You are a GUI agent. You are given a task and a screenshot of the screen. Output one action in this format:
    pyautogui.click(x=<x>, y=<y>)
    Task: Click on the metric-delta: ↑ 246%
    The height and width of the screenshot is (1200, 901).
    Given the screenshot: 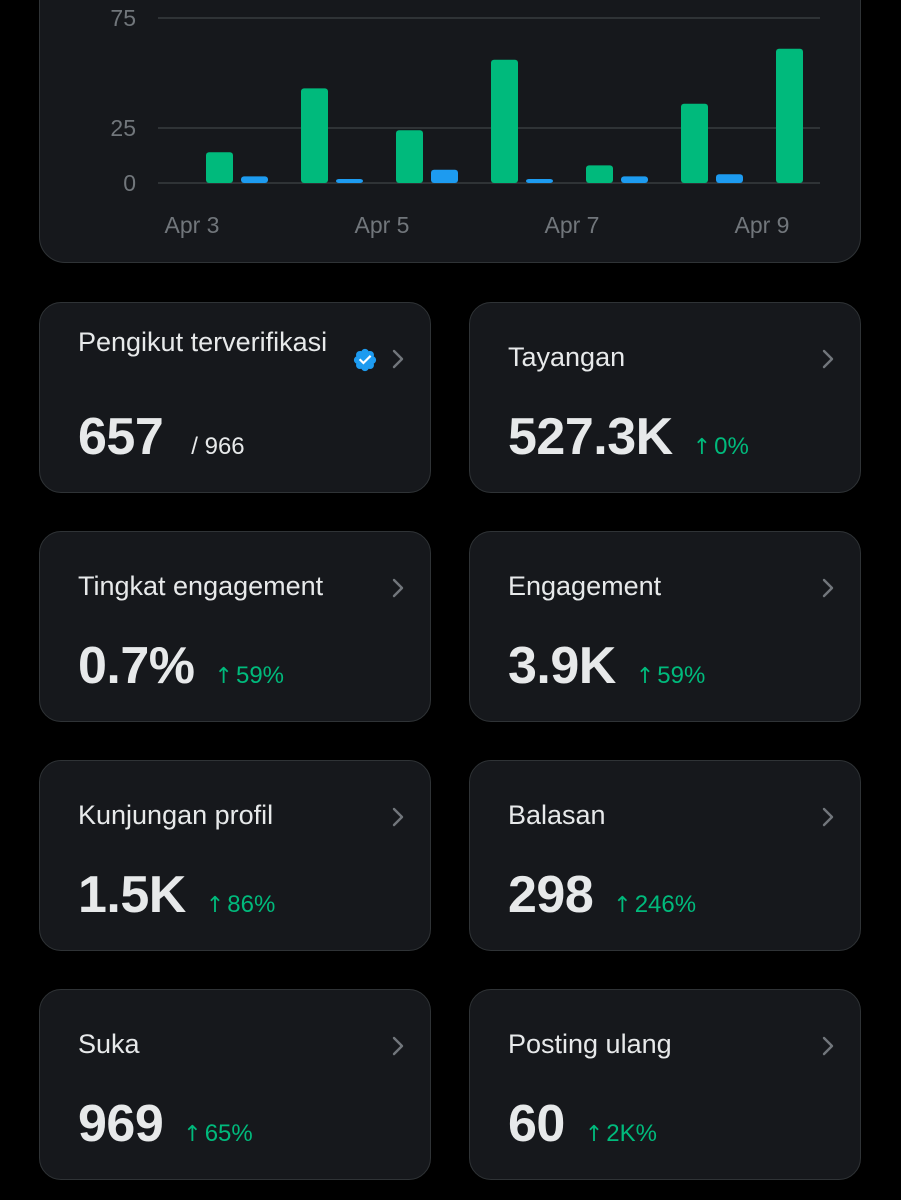 What is the action you would take?
    pyautogui.click(x=654, y=905)
    